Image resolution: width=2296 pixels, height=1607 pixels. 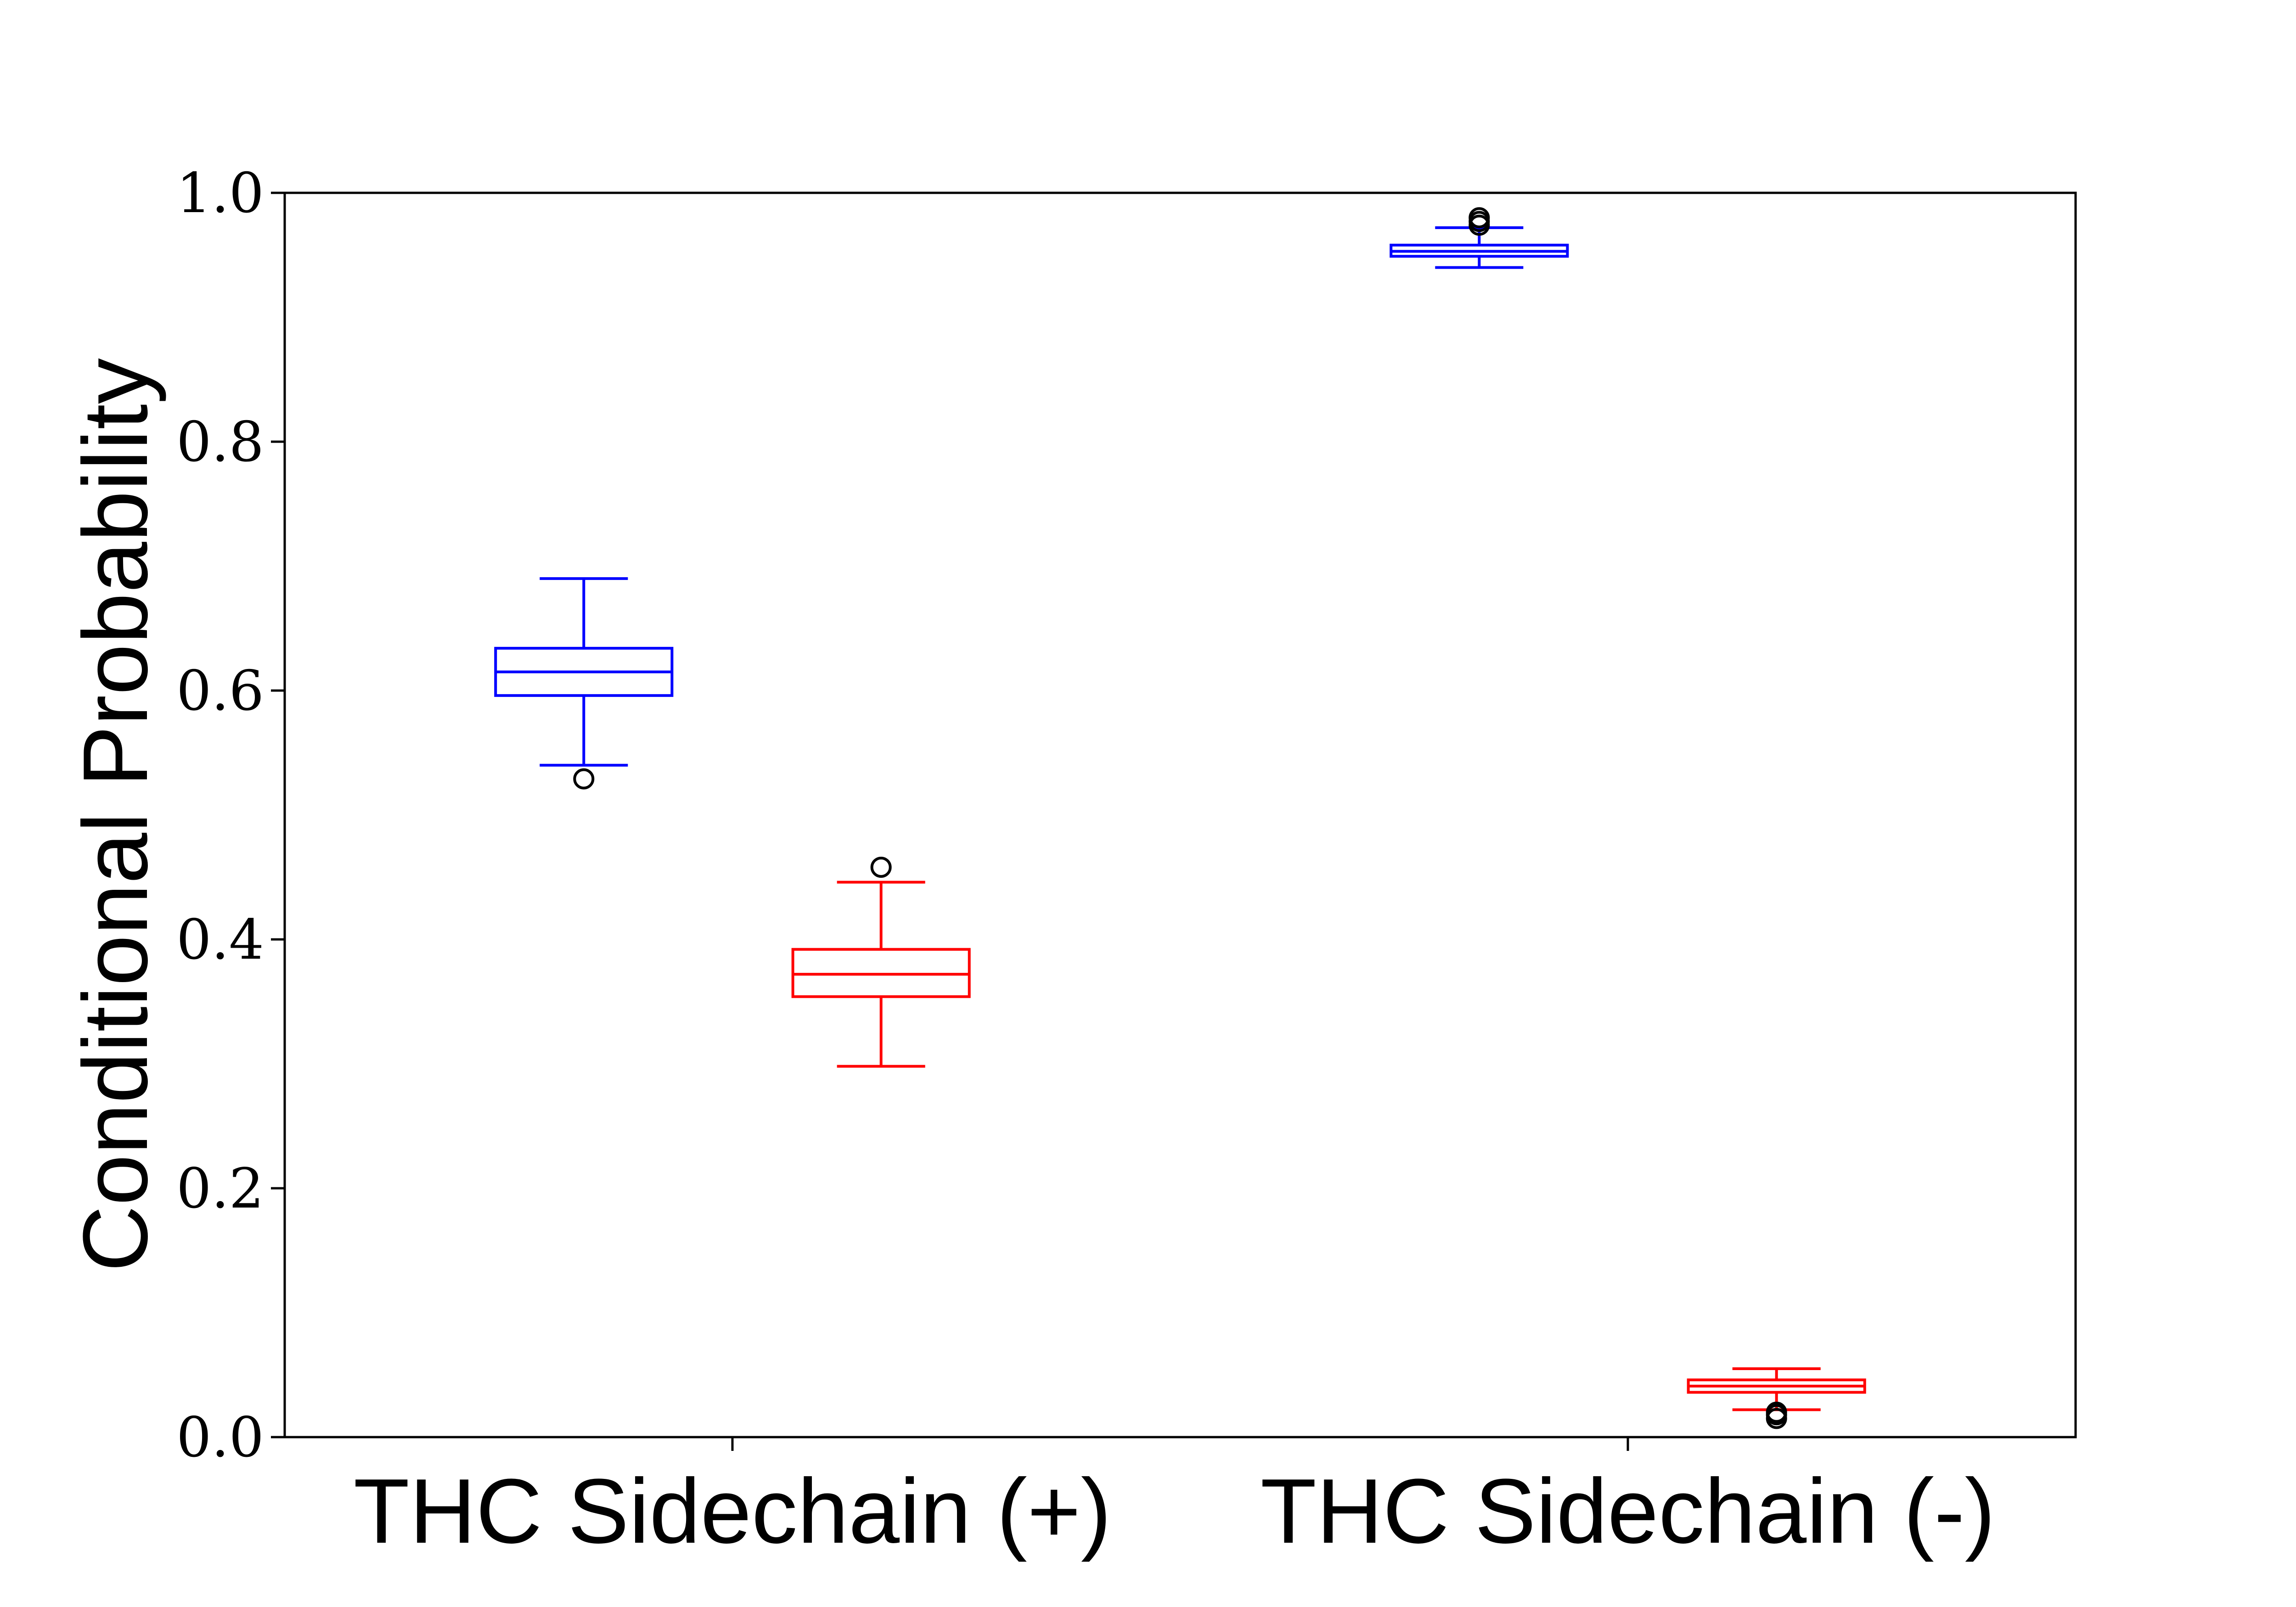 What do you see at coordinates (733, 1511) in the screenshot?
I see `x-tick-label: THC Sidechain (+)` at bounding box center [733, 1511].